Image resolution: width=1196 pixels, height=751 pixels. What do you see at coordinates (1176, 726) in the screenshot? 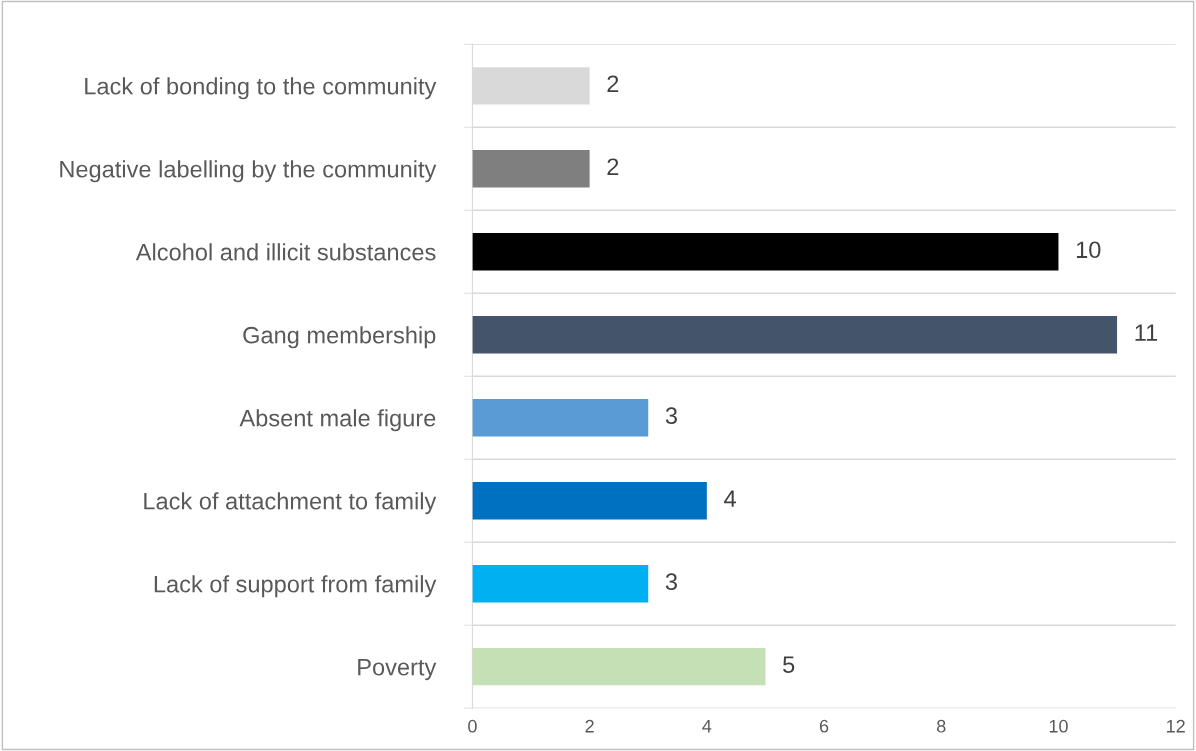
I see `x-tick-label: 12` at bounding box center [1176, 726].